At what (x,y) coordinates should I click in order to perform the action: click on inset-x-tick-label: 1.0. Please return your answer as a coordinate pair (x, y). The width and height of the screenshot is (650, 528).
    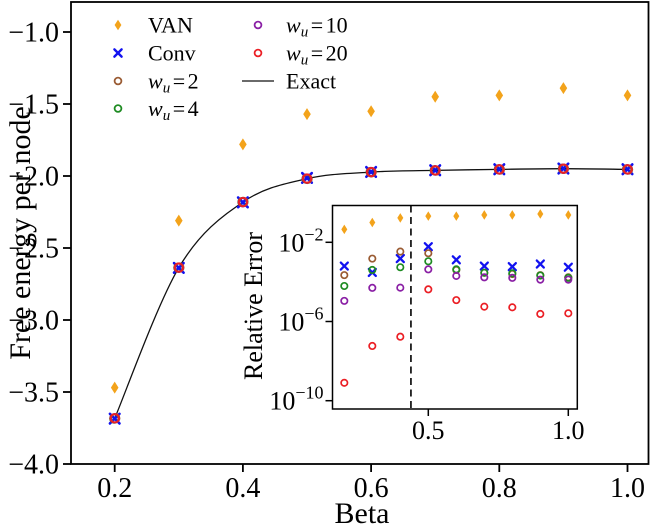
    Looking at the image, I should click on (568, 430).